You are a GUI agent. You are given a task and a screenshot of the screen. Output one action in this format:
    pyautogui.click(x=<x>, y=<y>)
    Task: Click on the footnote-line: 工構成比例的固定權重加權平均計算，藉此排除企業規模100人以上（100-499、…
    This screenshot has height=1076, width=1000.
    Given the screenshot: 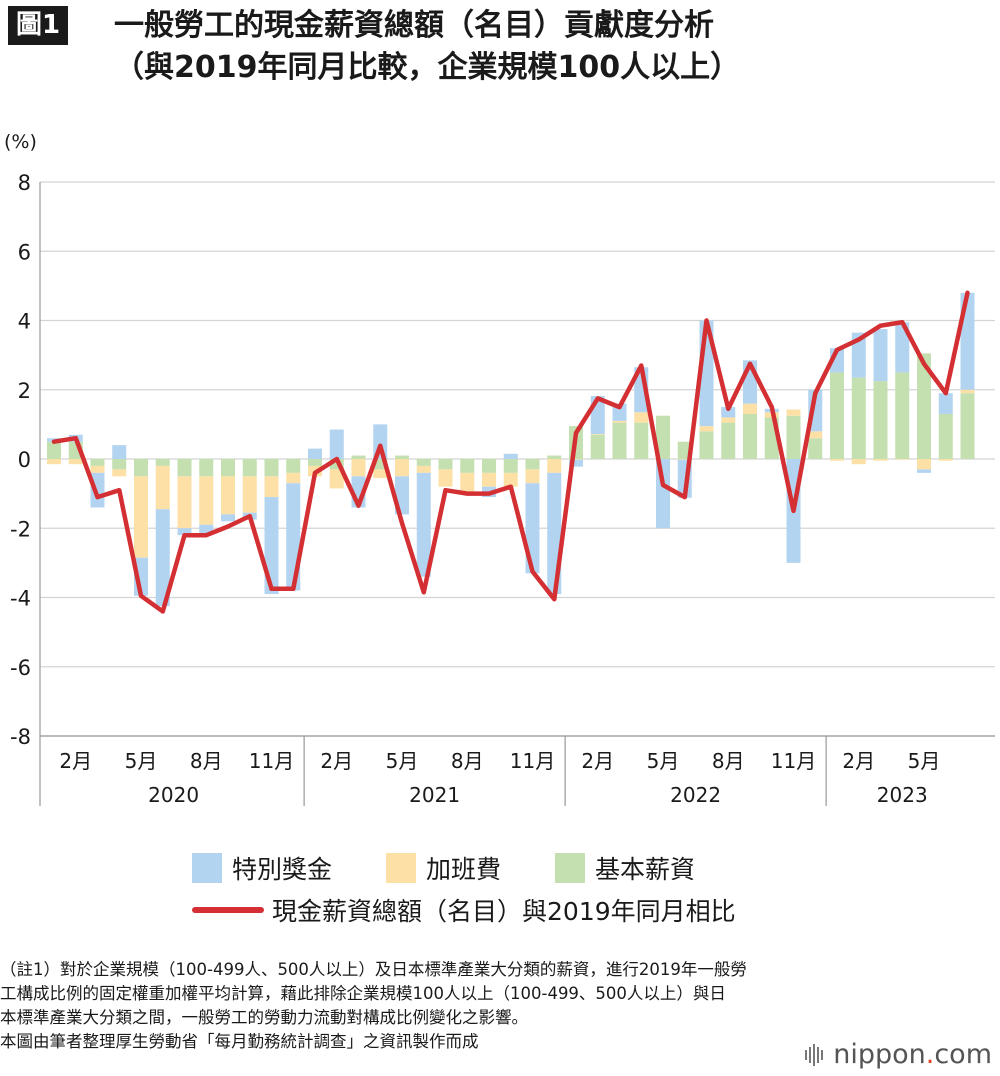 What is the action you would take?
    pyautogui.click(x=363, y=993)
    